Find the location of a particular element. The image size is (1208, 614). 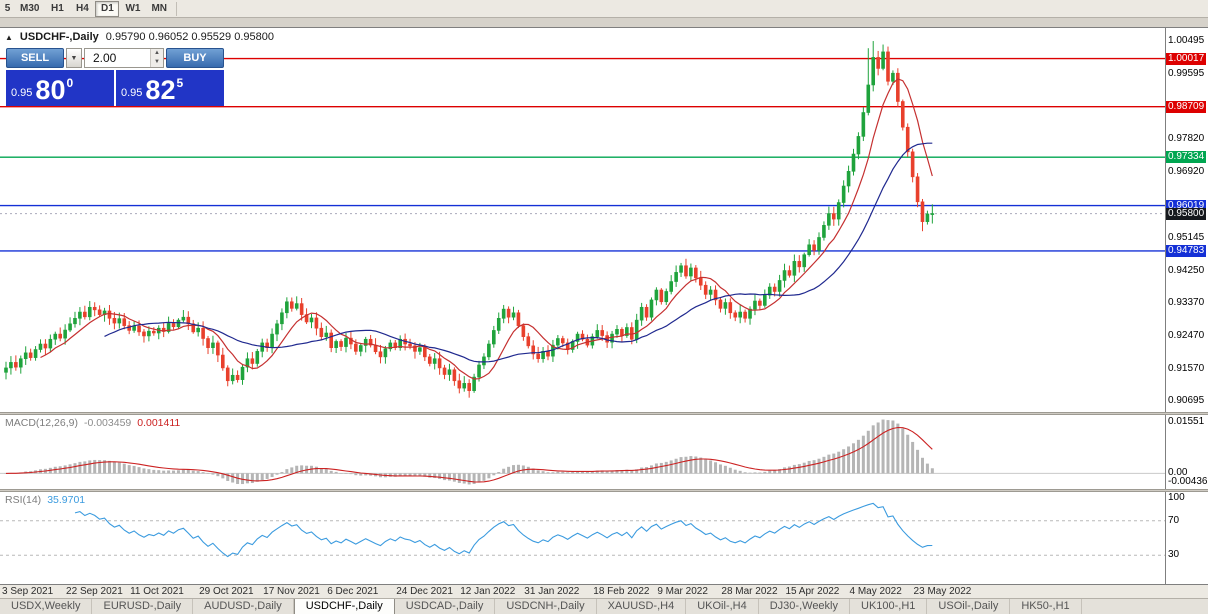

buy-price-prefix: 0.95 is located at coordinates (132, 93).